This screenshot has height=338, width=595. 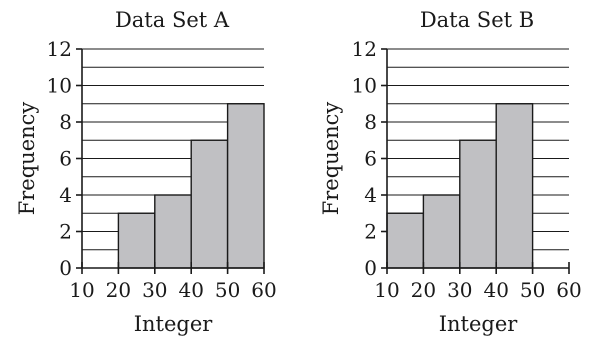 I want to click on chart-title: Data Set B, so click(x=477, y=20).